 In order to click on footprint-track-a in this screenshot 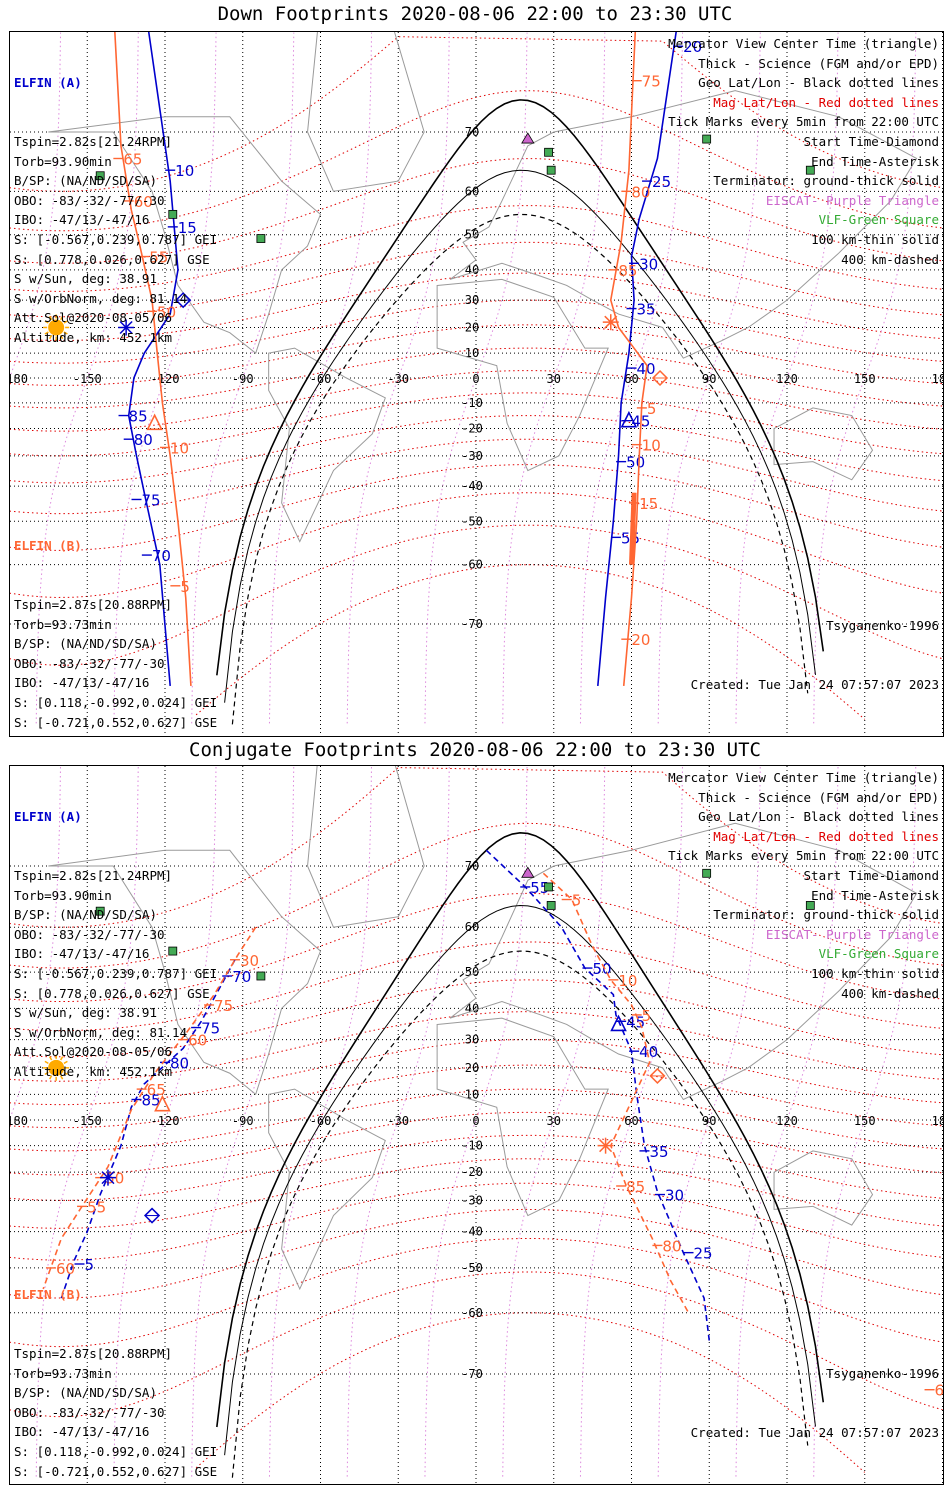, I will do `click(153, 359)`.